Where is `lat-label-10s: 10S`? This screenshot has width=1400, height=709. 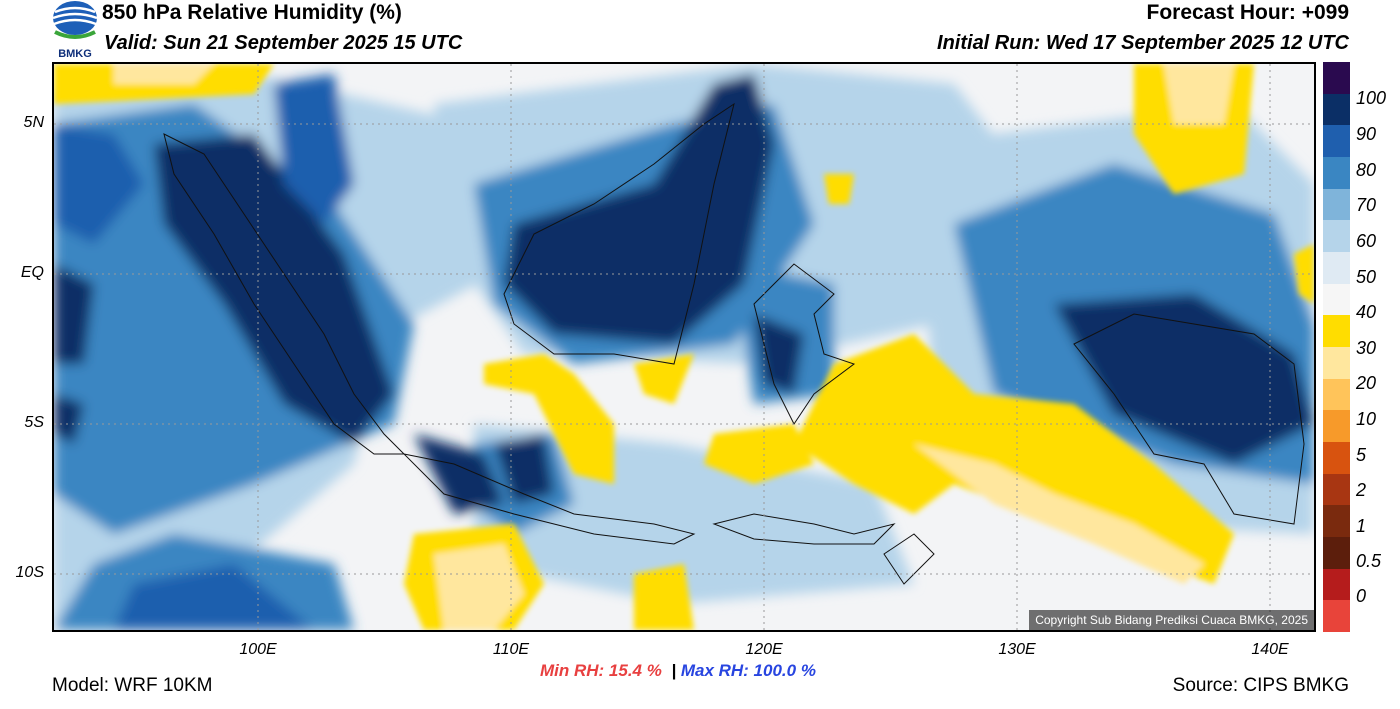
lat-label-10s: 10S is located at coordinates (29, 572).